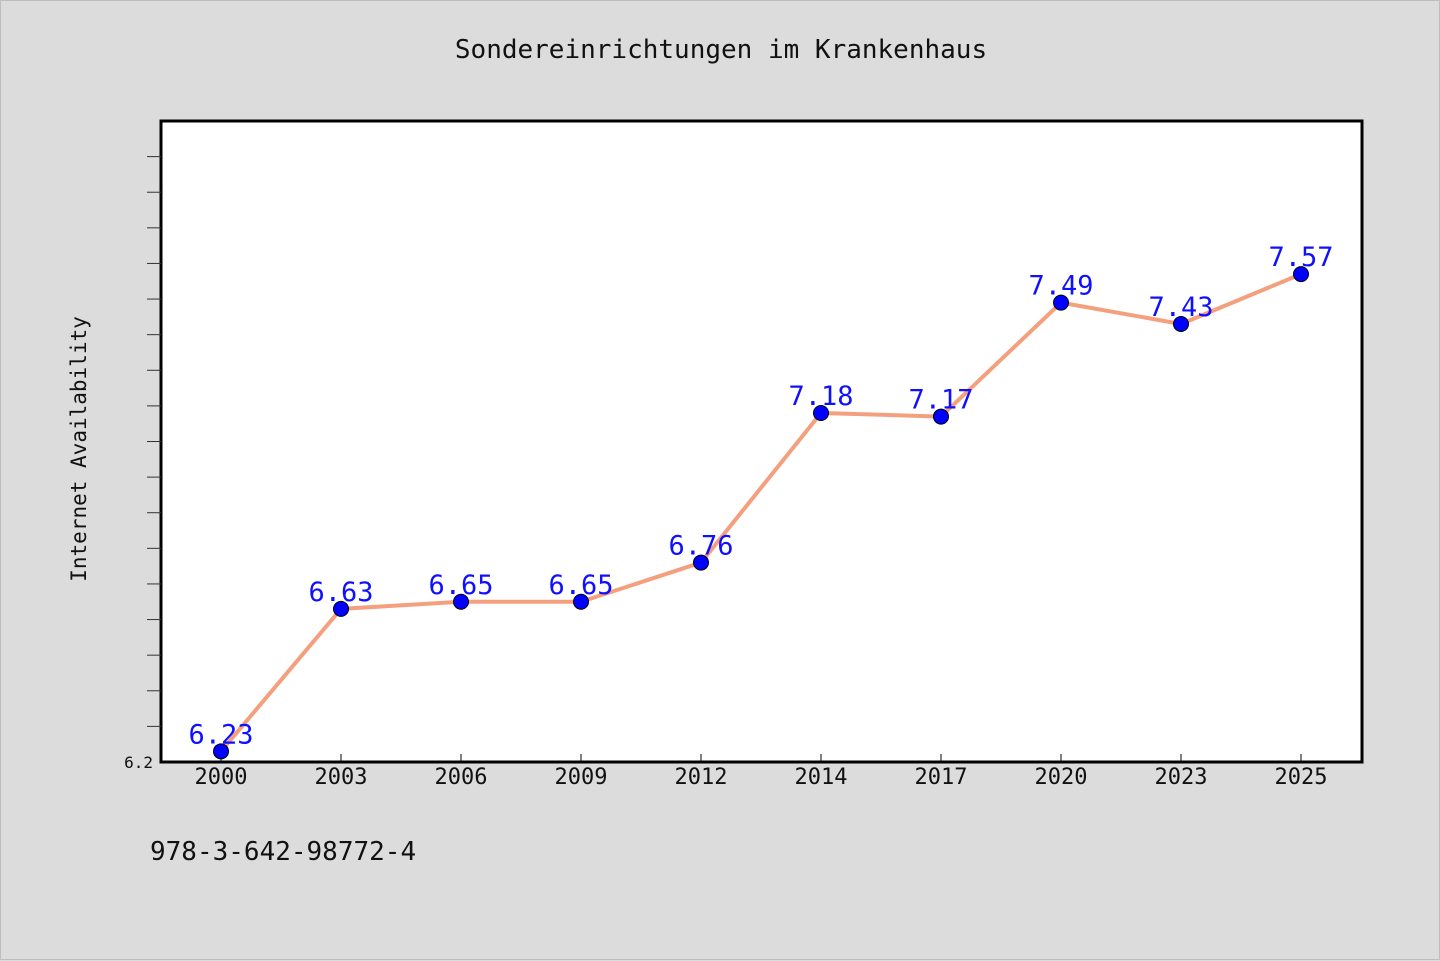  What do you see at coordinates (700, 546) in the screenshot?
I see `data-label: 6.76` at bounding box center [700, 546].